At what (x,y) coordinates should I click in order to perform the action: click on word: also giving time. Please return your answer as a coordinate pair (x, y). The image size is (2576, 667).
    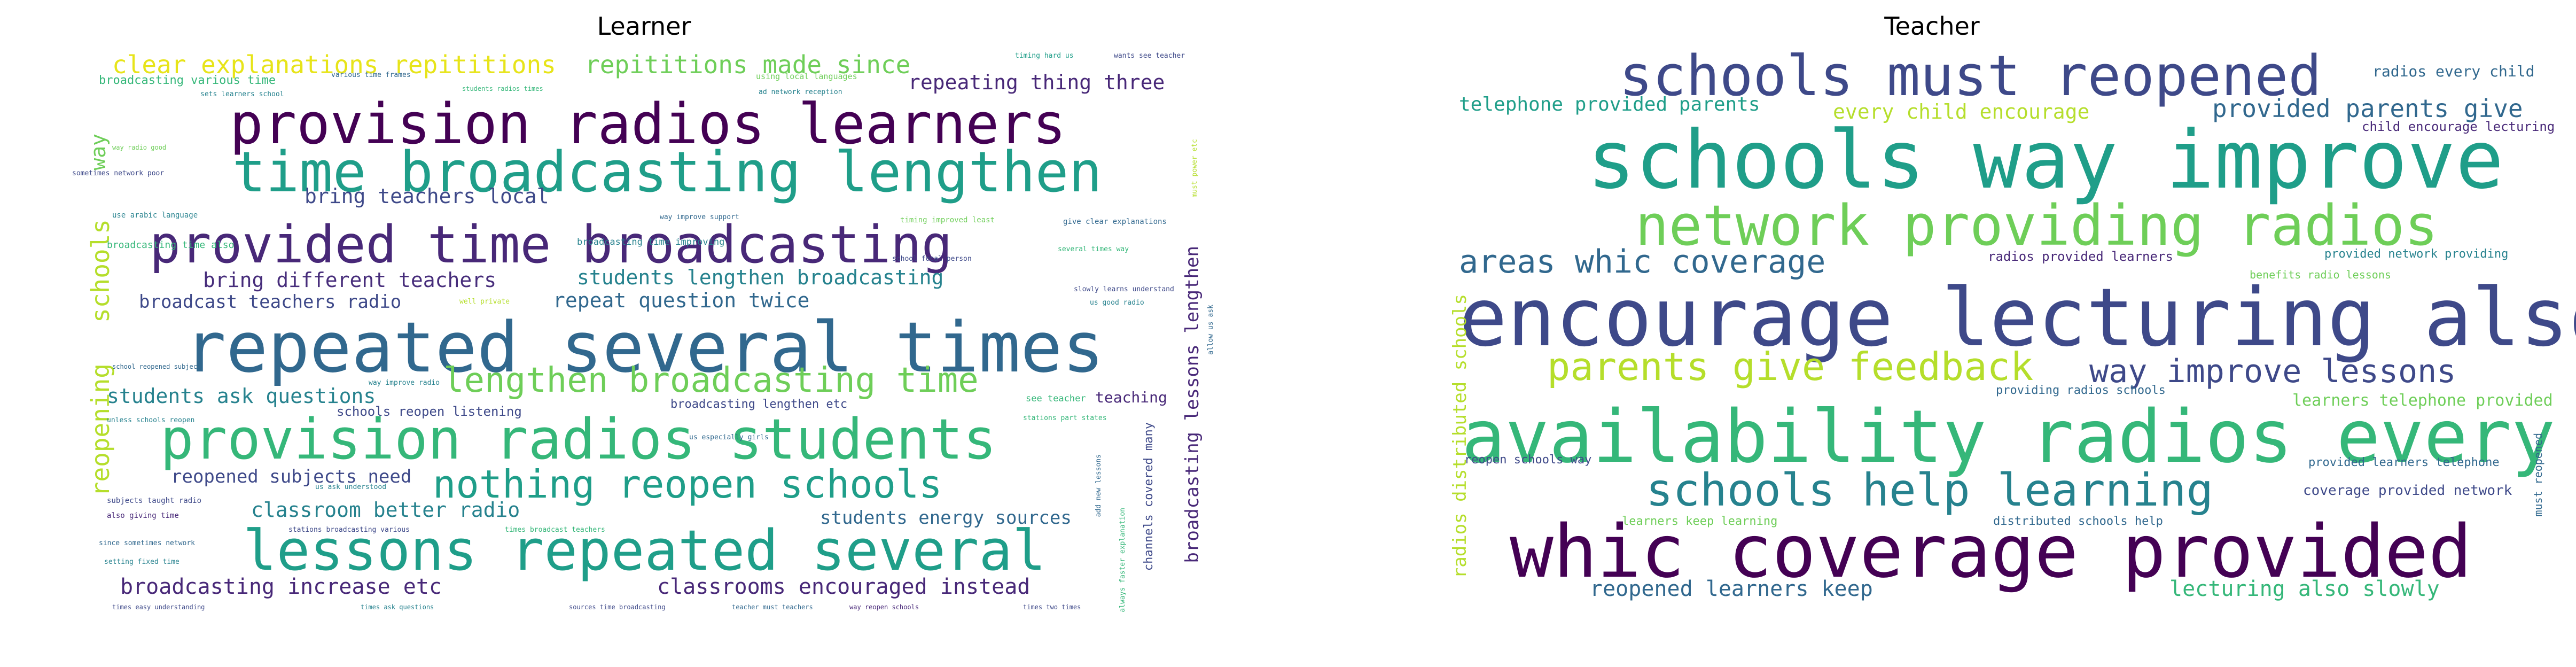
    Looking at the image, I should click on (143, 515).